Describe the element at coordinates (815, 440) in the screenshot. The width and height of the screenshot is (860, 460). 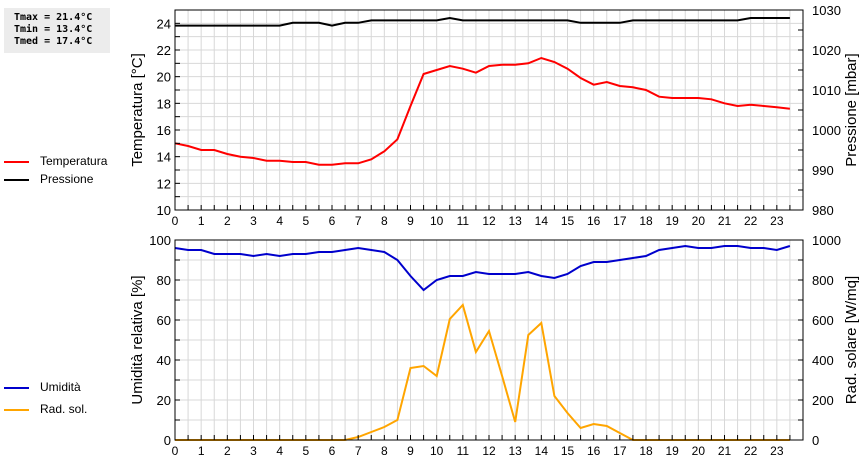
I see `y2-tick-label: 0` at that location.